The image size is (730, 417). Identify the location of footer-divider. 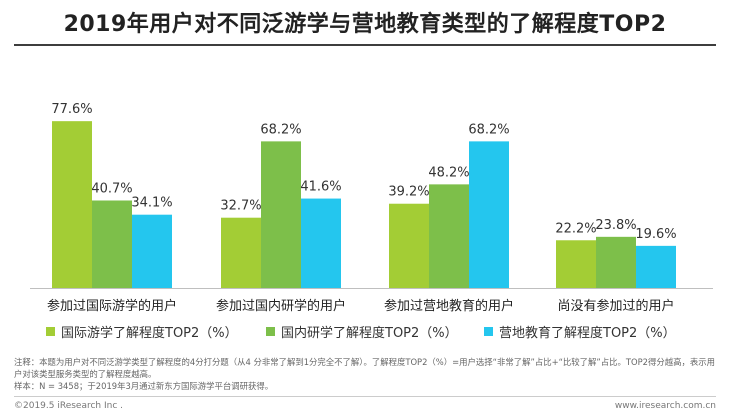
(365, 396).